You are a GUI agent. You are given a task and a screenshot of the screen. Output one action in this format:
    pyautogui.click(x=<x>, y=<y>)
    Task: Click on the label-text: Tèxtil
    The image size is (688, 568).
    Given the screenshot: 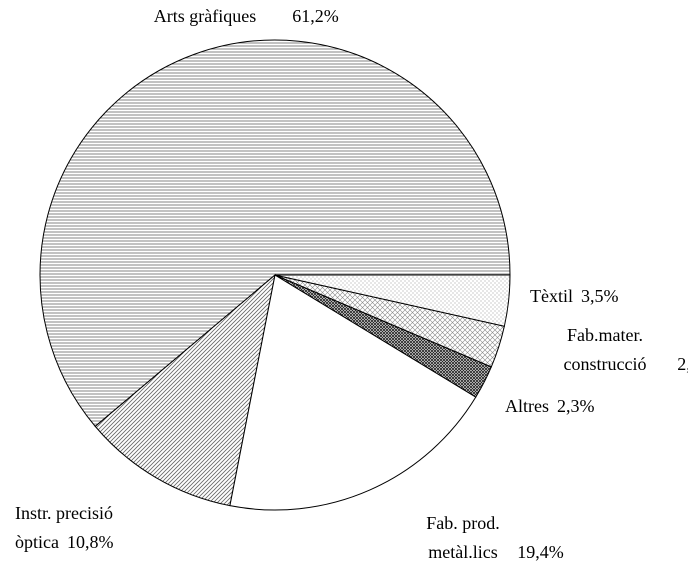 What is the action you would take?
    pyautogui.click(x=551, y=296)
    